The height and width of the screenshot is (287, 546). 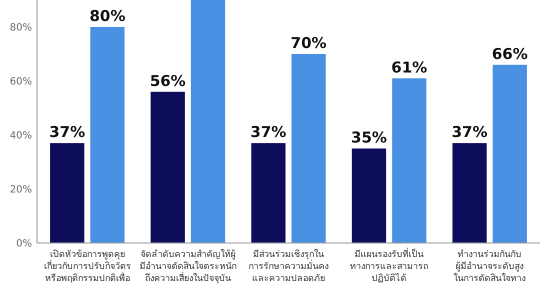 What do you see at coordinates (21, 28) in the screenshot?
I see `y-tick-label: 80%` at bounding box center [21, 28].